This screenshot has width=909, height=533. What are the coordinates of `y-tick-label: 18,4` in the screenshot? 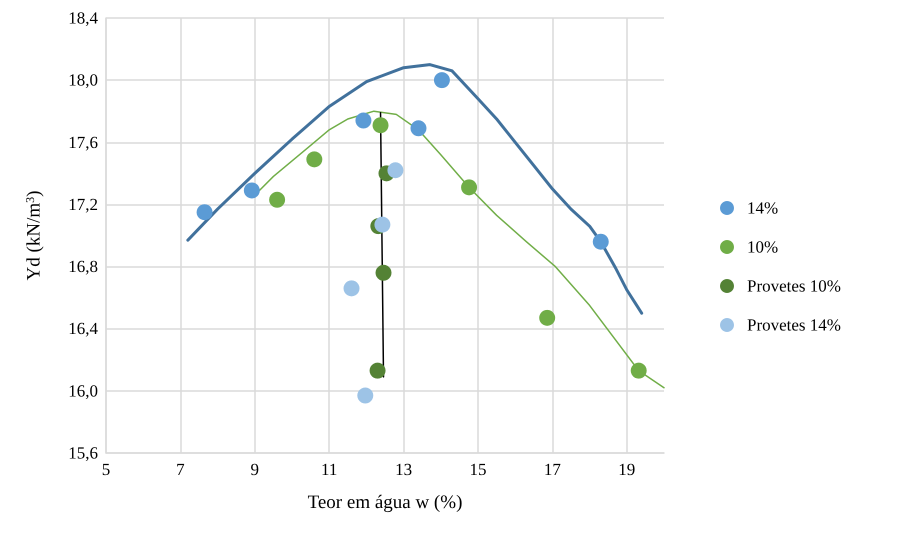 It's located at (83, 18).